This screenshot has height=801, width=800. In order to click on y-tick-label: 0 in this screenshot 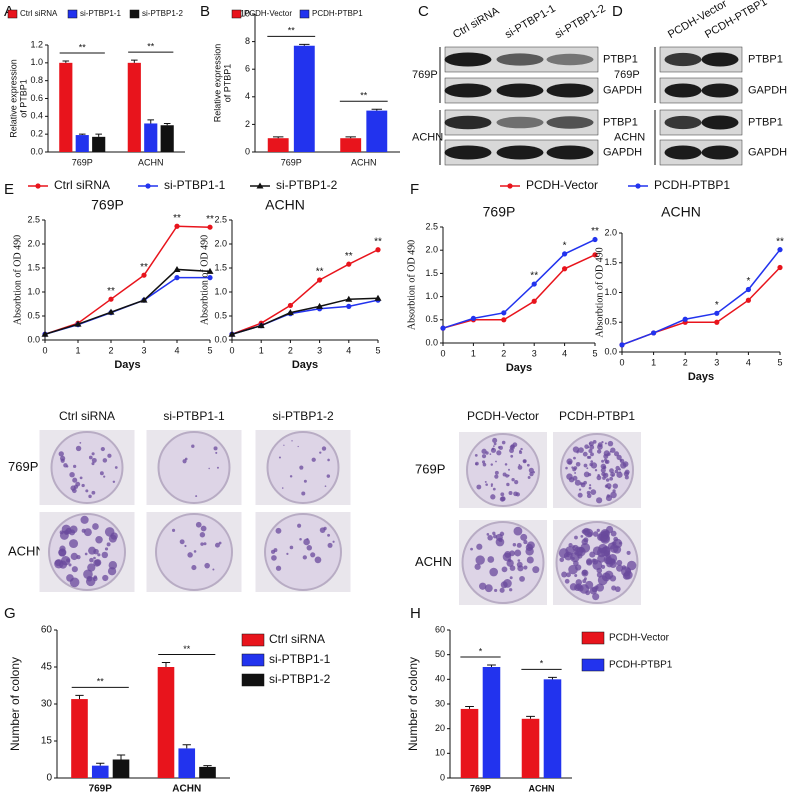, I will do `click(49, 778)`.